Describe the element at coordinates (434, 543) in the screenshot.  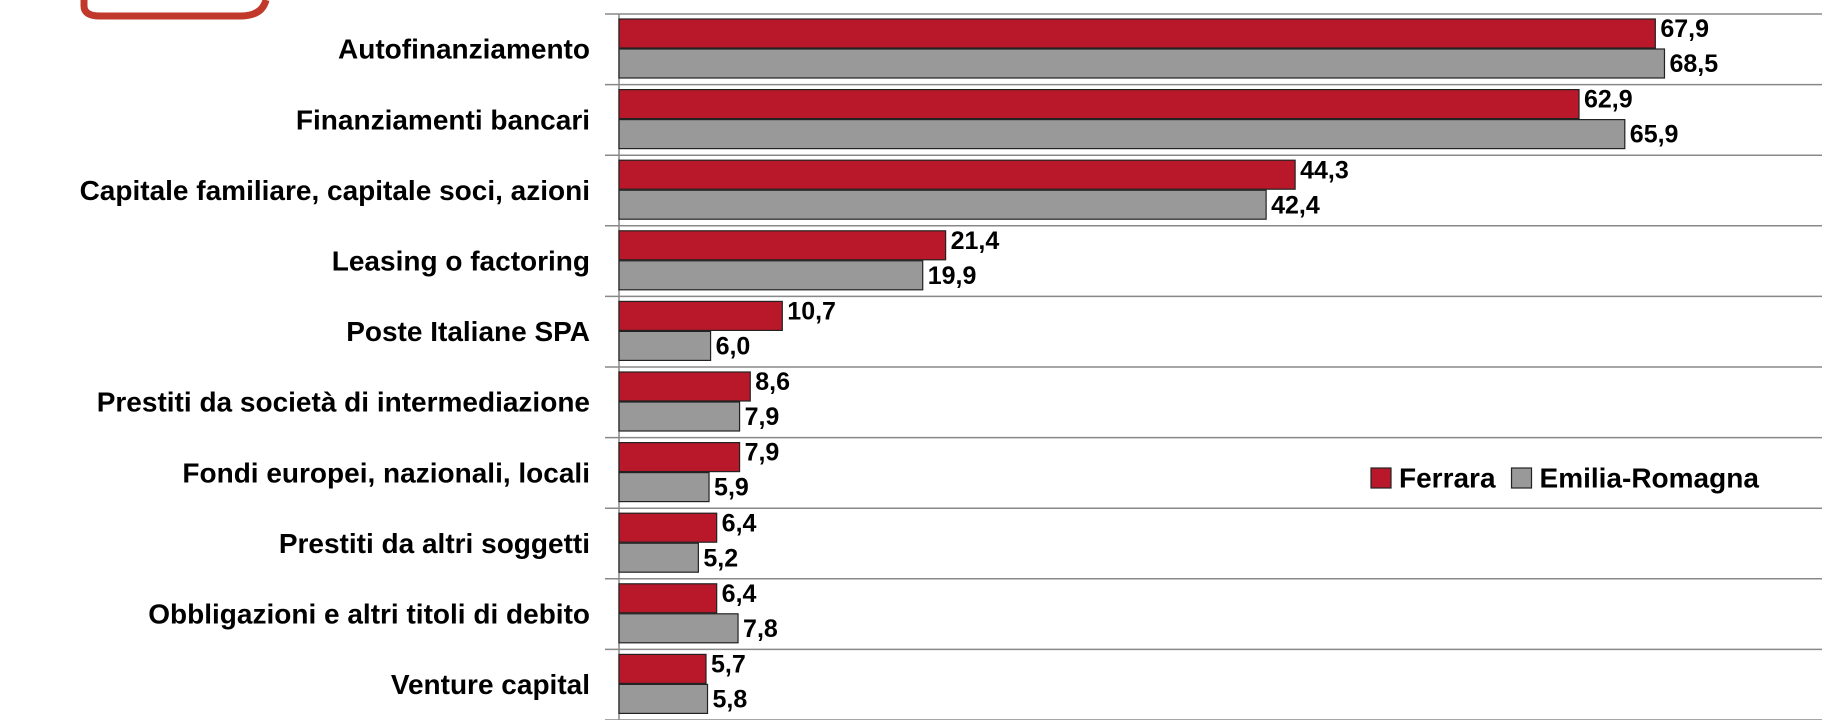
I see `category-label: Prestiti da altri soggetti` at that location.